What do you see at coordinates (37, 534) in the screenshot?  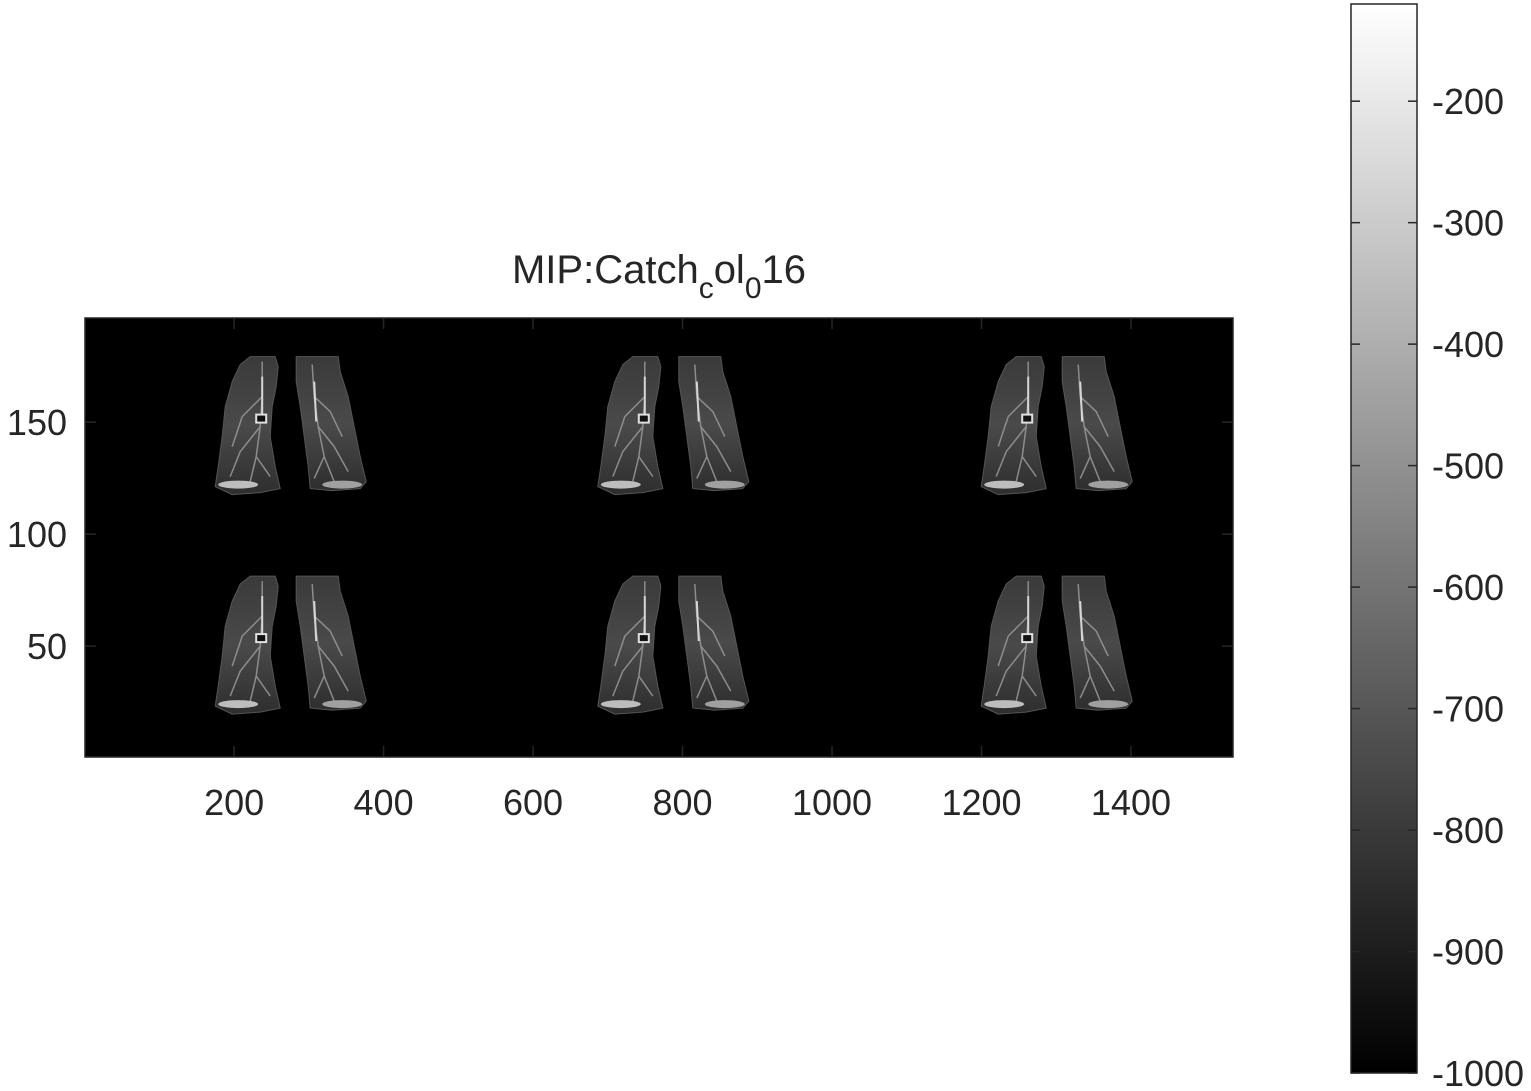 I see `y-tick-label: 100` at bounding box center [37, 534].